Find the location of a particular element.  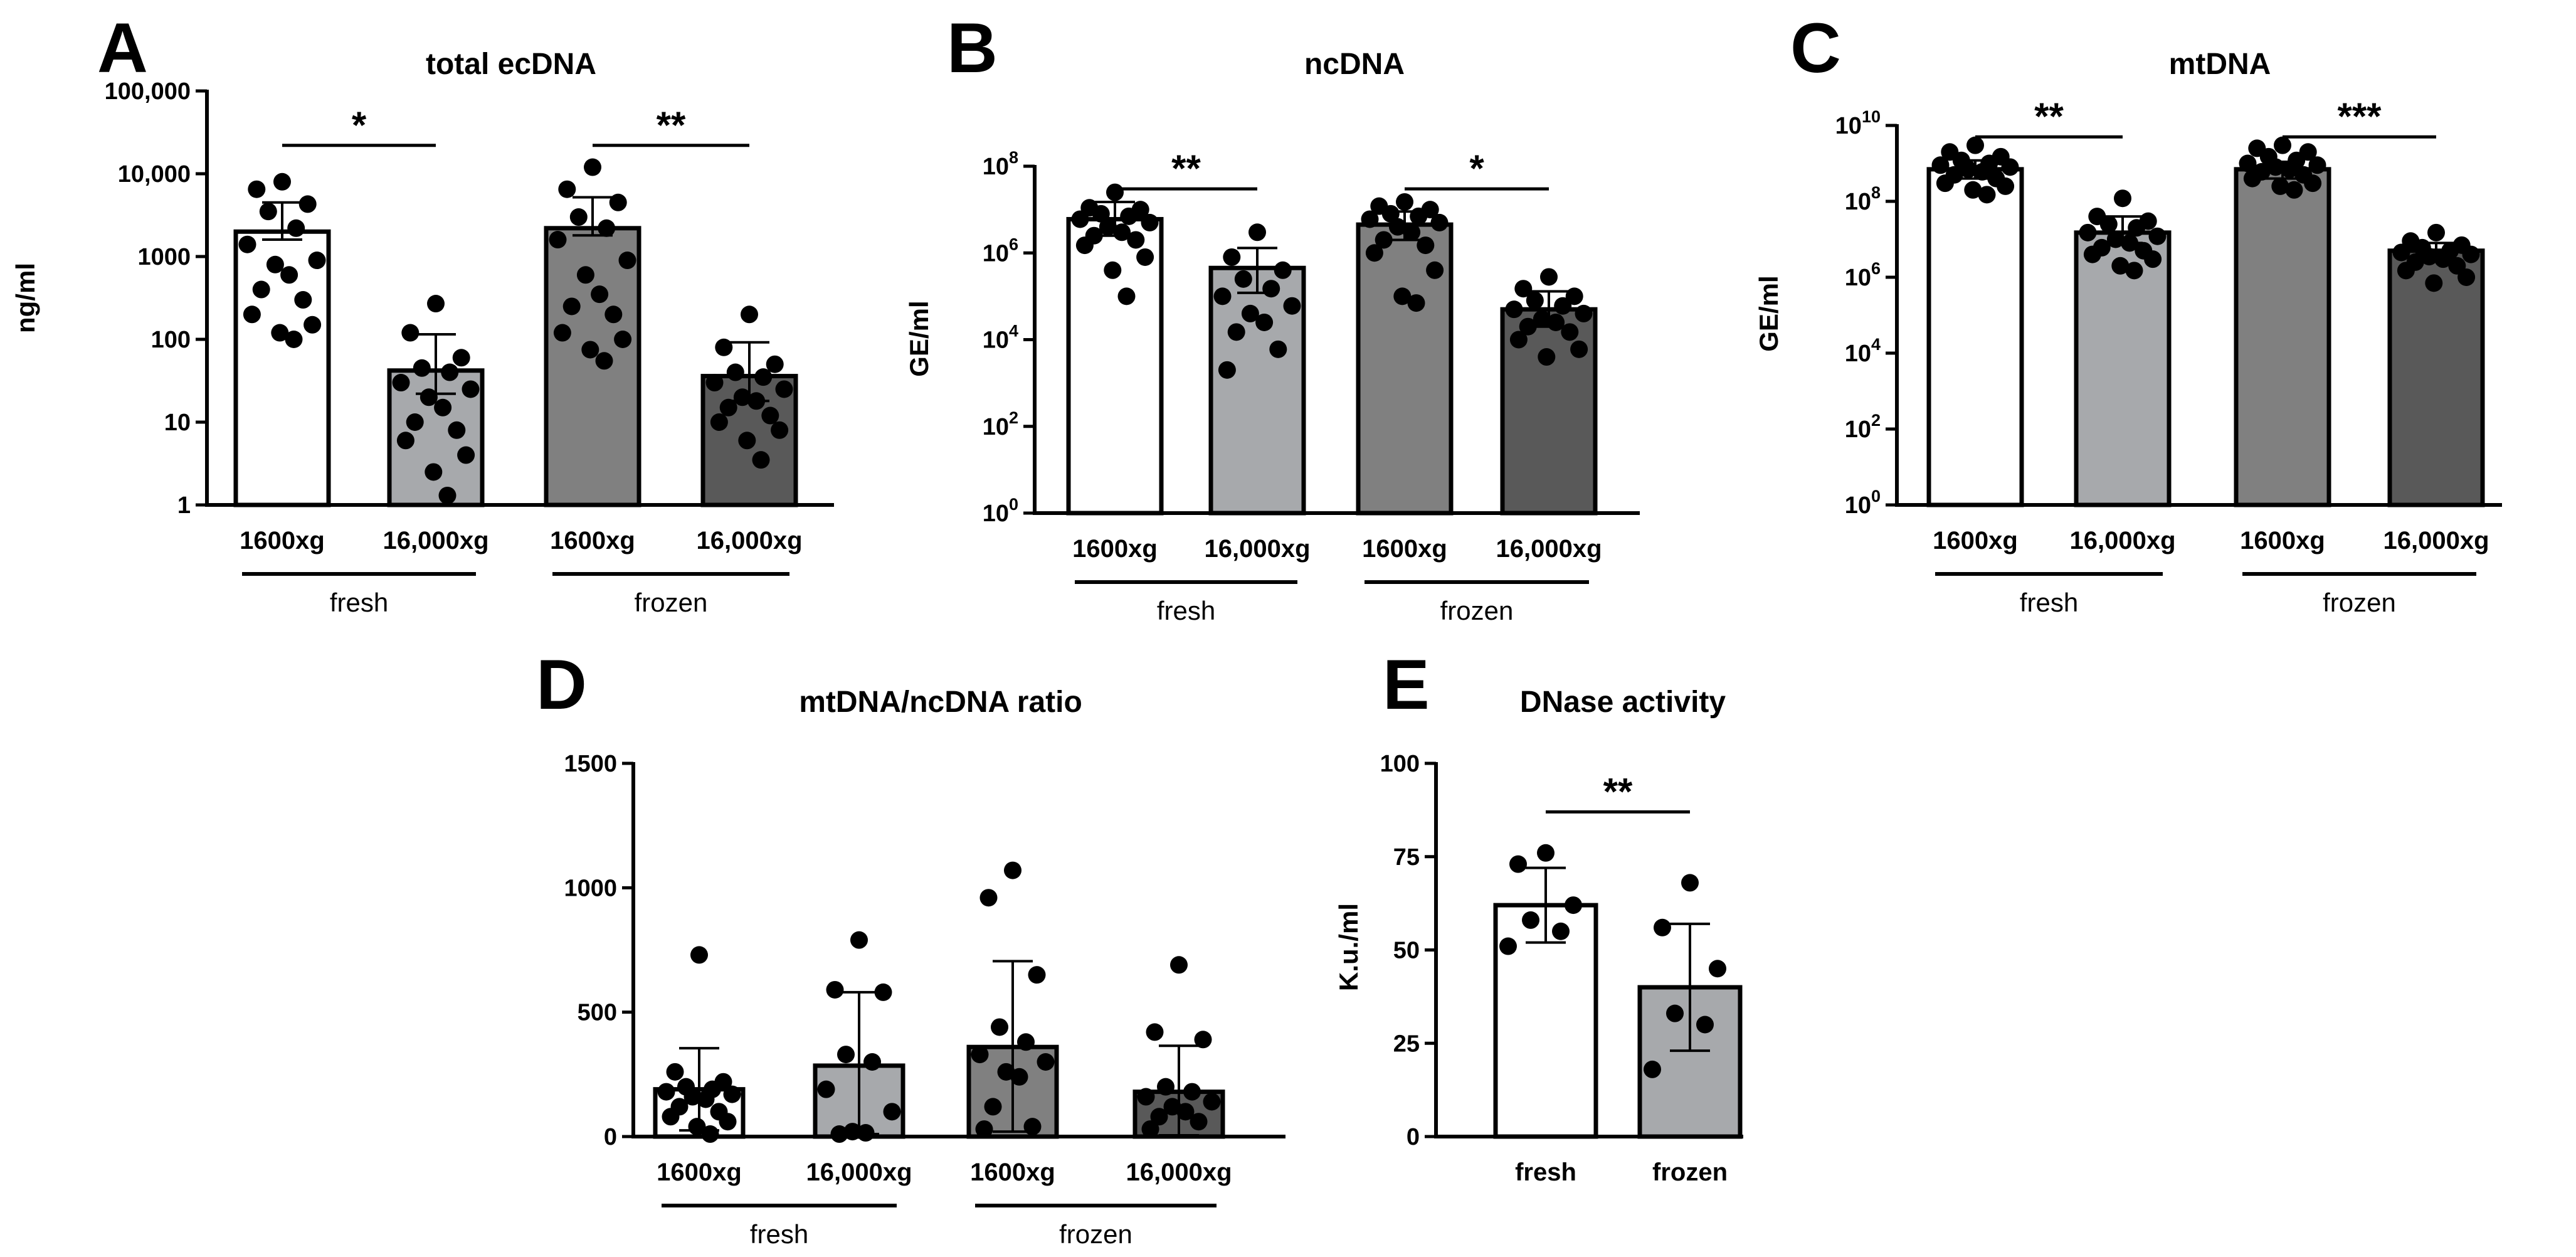

y-tick-label: 10⁴ is located at coordinates (1000, 338).